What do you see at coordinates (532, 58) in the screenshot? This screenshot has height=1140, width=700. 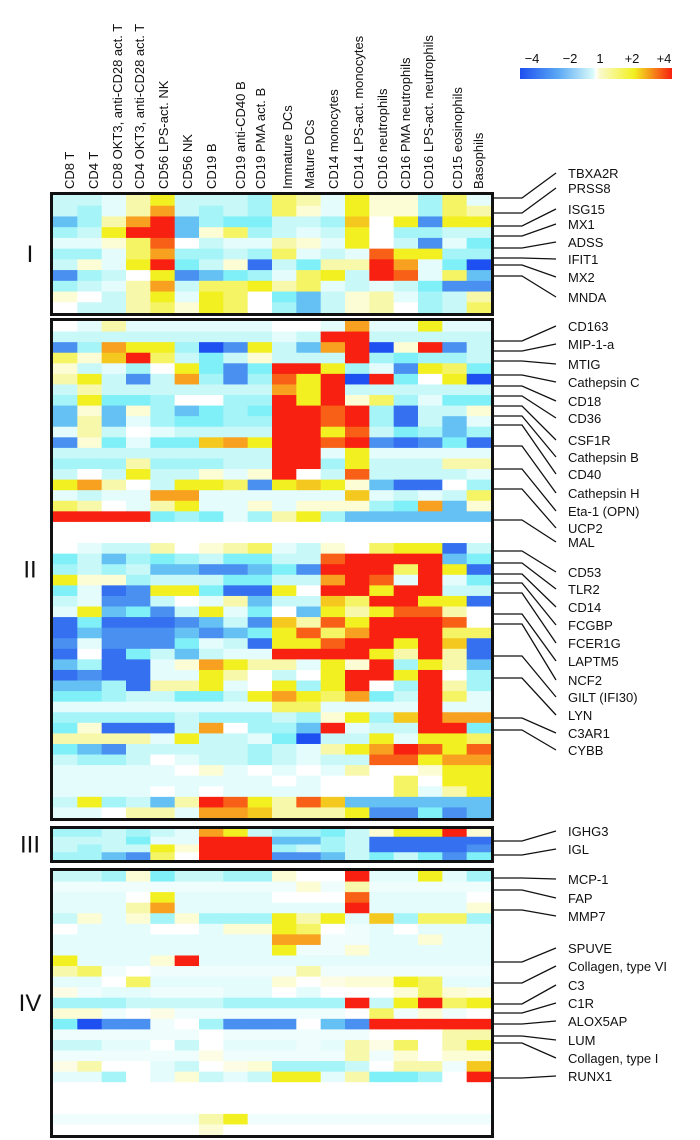 I see `colorbar-tick-label: −4` at bounding box center [532, 58].